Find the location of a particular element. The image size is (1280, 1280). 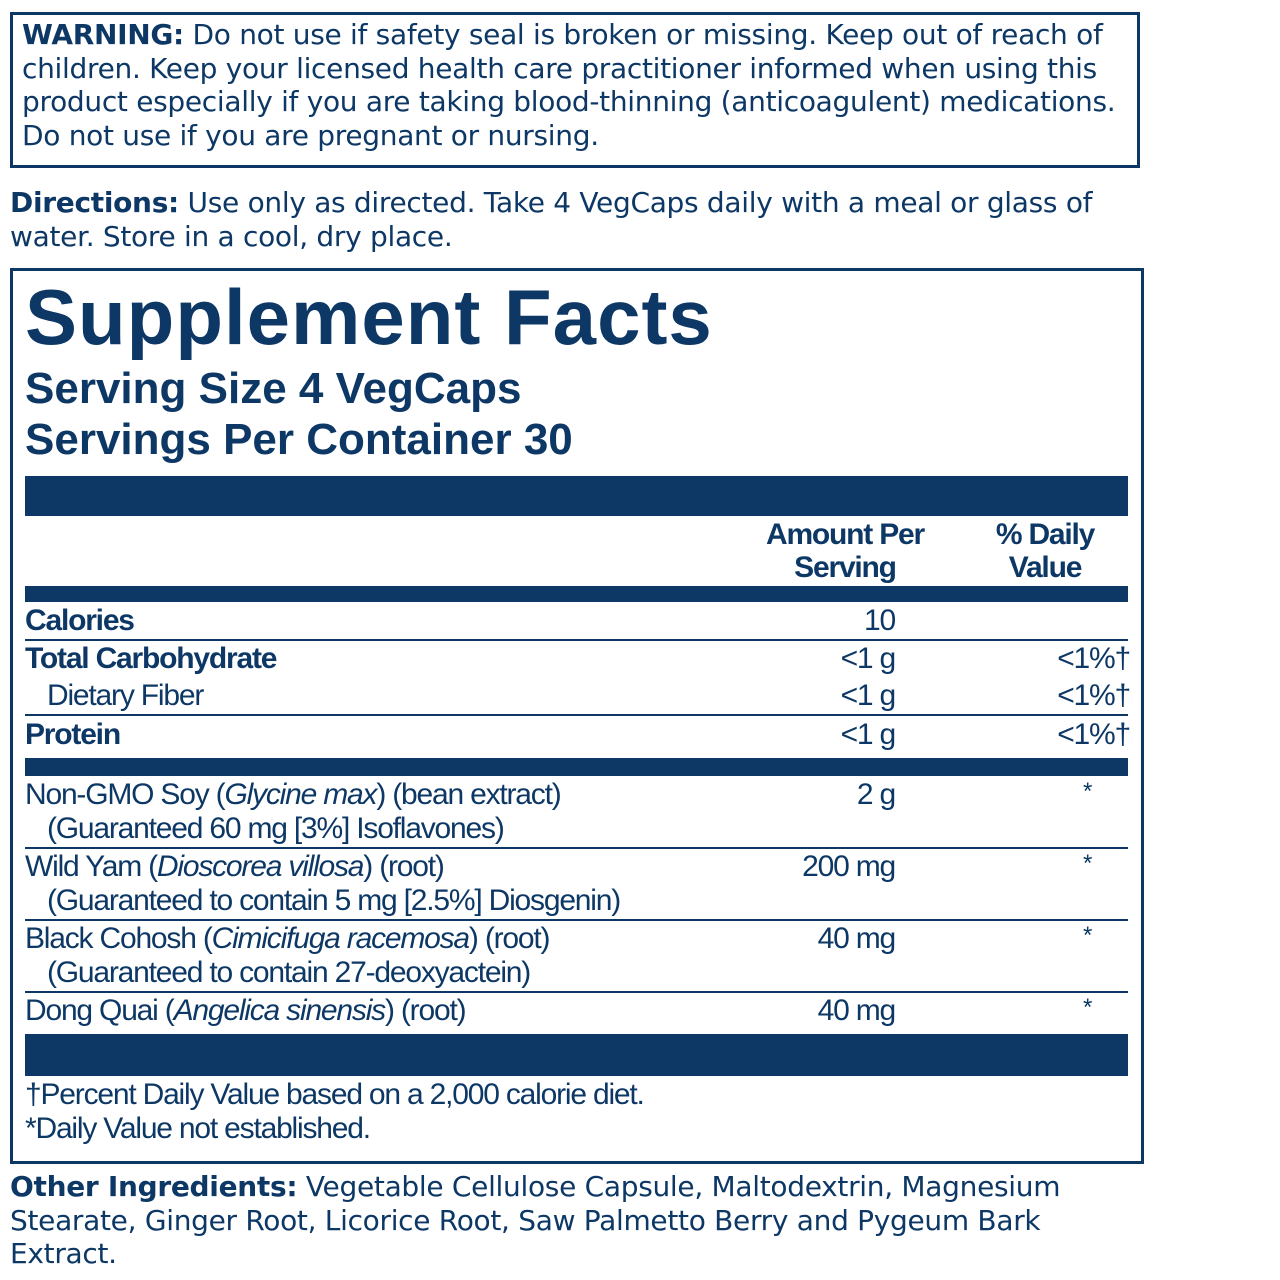

nutrient-name: Protein is located at coordinates (73, 734).